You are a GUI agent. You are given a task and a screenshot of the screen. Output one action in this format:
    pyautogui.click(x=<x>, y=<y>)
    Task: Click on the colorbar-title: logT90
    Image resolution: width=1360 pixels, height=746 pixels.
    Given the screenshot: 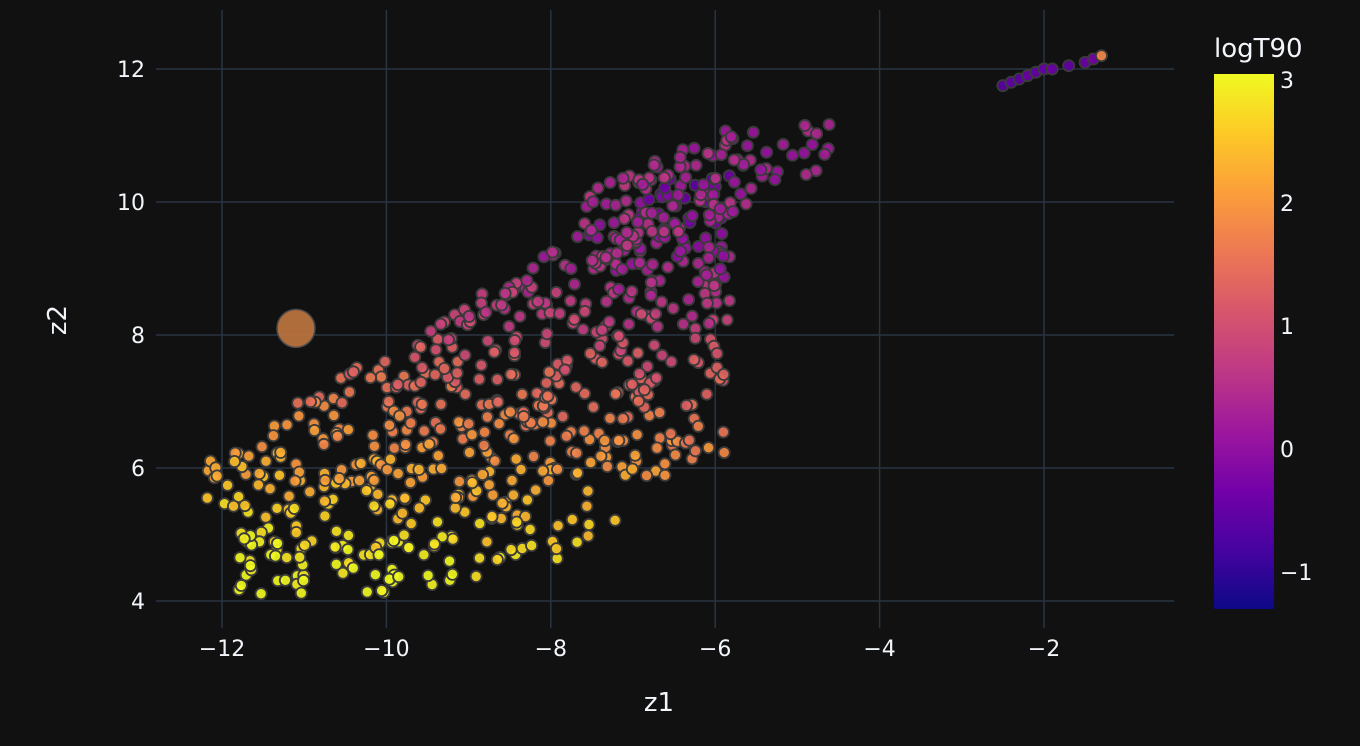 What is the action you would take?
    pyautogui.click(x=1258, y=49)
    